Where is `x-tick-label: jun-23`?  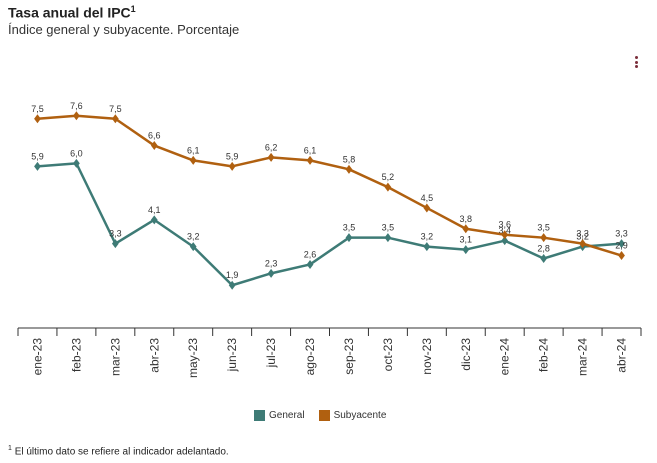
x-tick-label: jun-23 is located at coordinates (232, 355).